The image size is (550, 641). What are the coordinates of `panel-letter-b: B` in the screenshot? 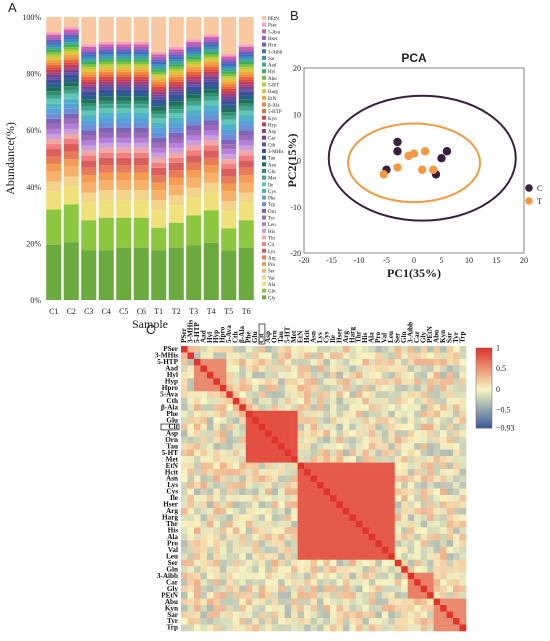 It's located at (294, 15).